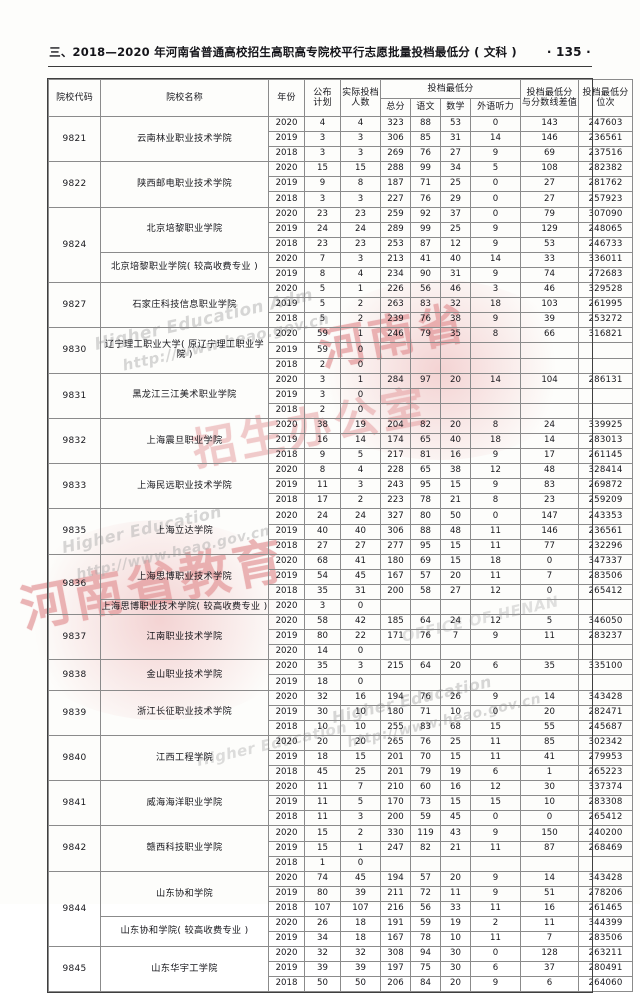 The width and height of the screenshot is (640, 993). I want to click on cell-school-name: 山东协和学院, so click(184, 893).